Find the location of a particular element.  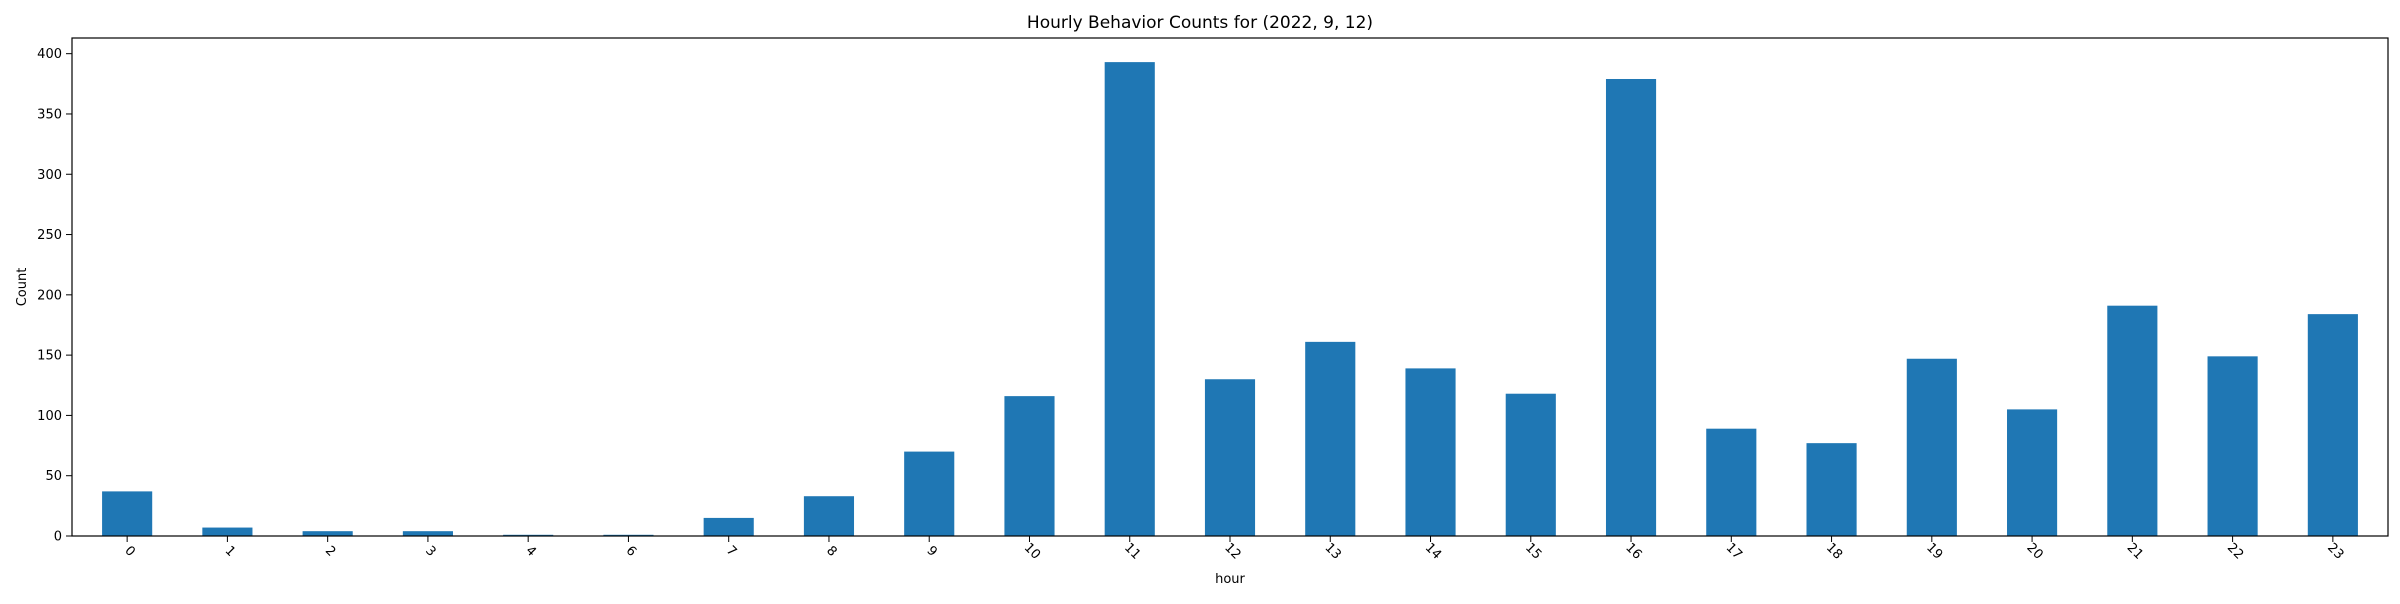

x-tick-label: 17 is located at coordinates (1734, 551).